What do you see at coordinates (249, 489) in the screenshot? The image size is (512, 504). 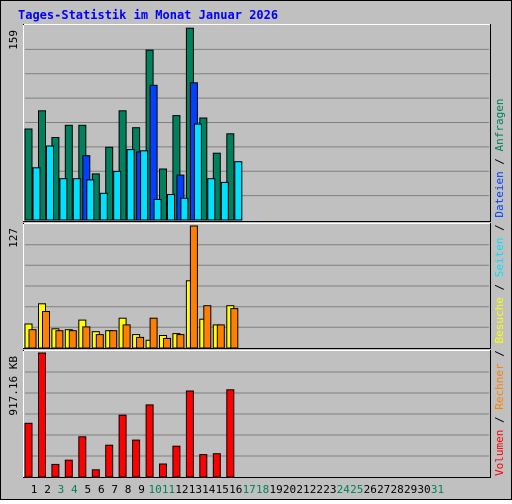 I see `x-day-label: 17` at bounding box center [249, 489].